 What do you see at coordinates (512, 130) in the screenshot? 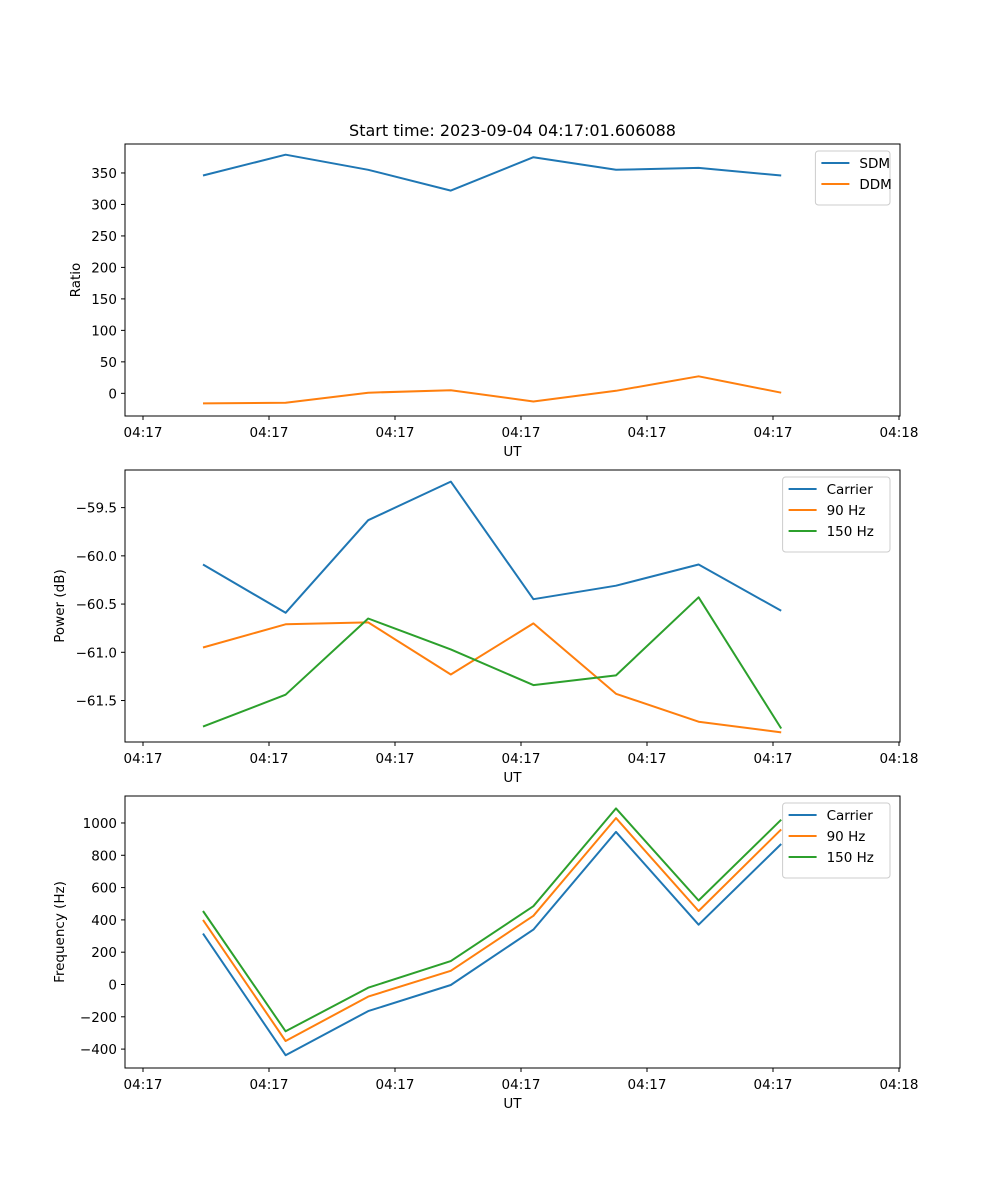
I see `chart-title: Start time: 2023-09-04 04:17:01.606088` at bounding box center [512, 130].